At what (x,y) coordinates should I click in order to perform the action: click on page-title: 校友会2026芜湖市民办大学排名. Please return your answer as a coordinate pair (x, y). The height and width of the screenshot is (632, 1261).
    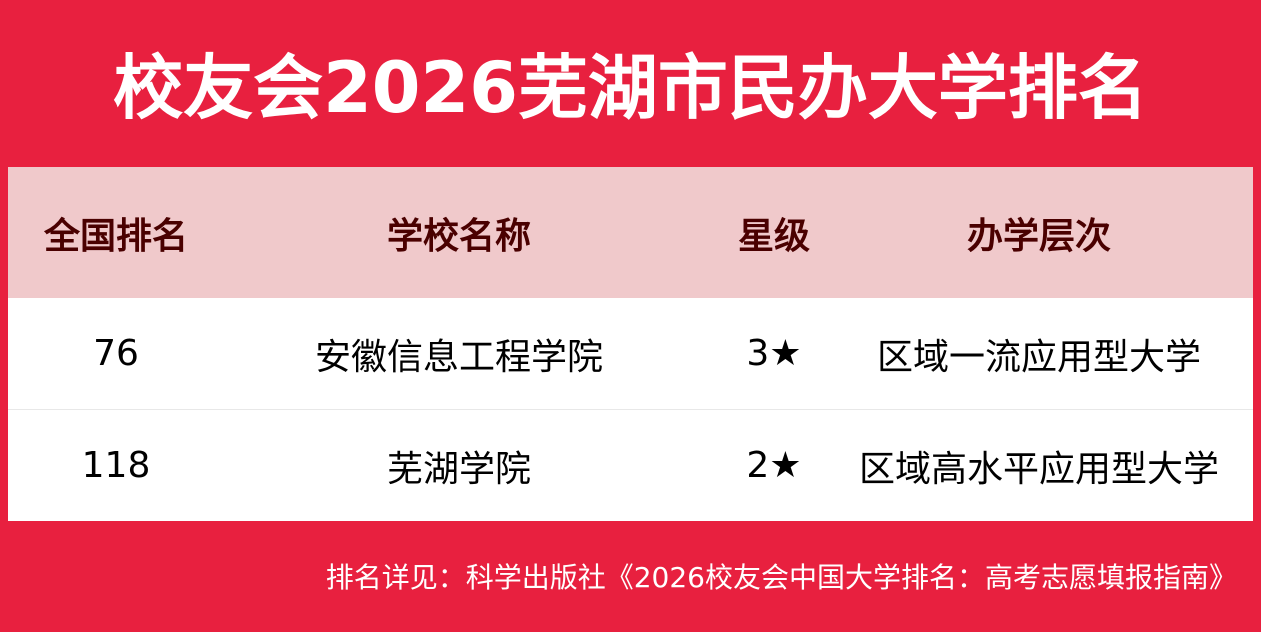
    Looking at the image, I should click on (630, 88).